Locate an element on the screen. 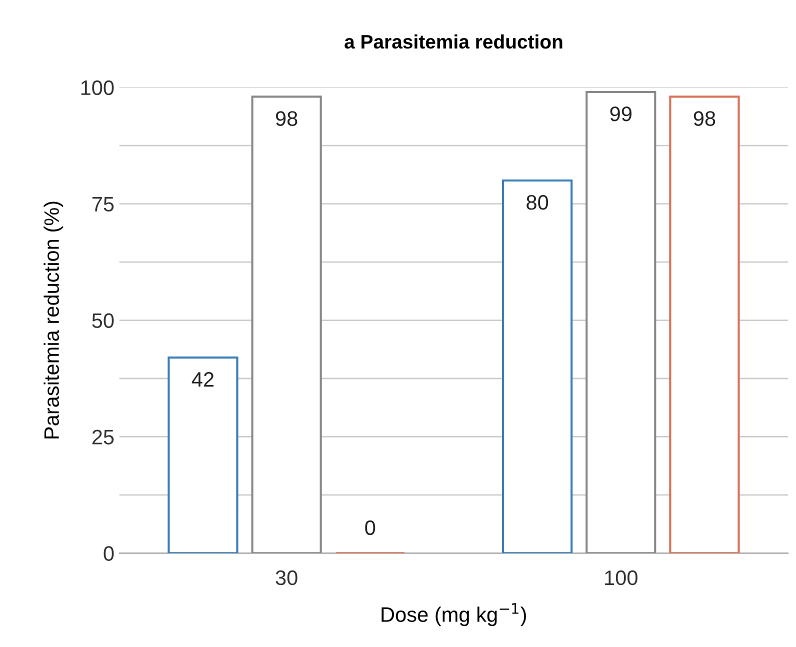  y-tick-label: 25 is located at coordinates (103, 437).